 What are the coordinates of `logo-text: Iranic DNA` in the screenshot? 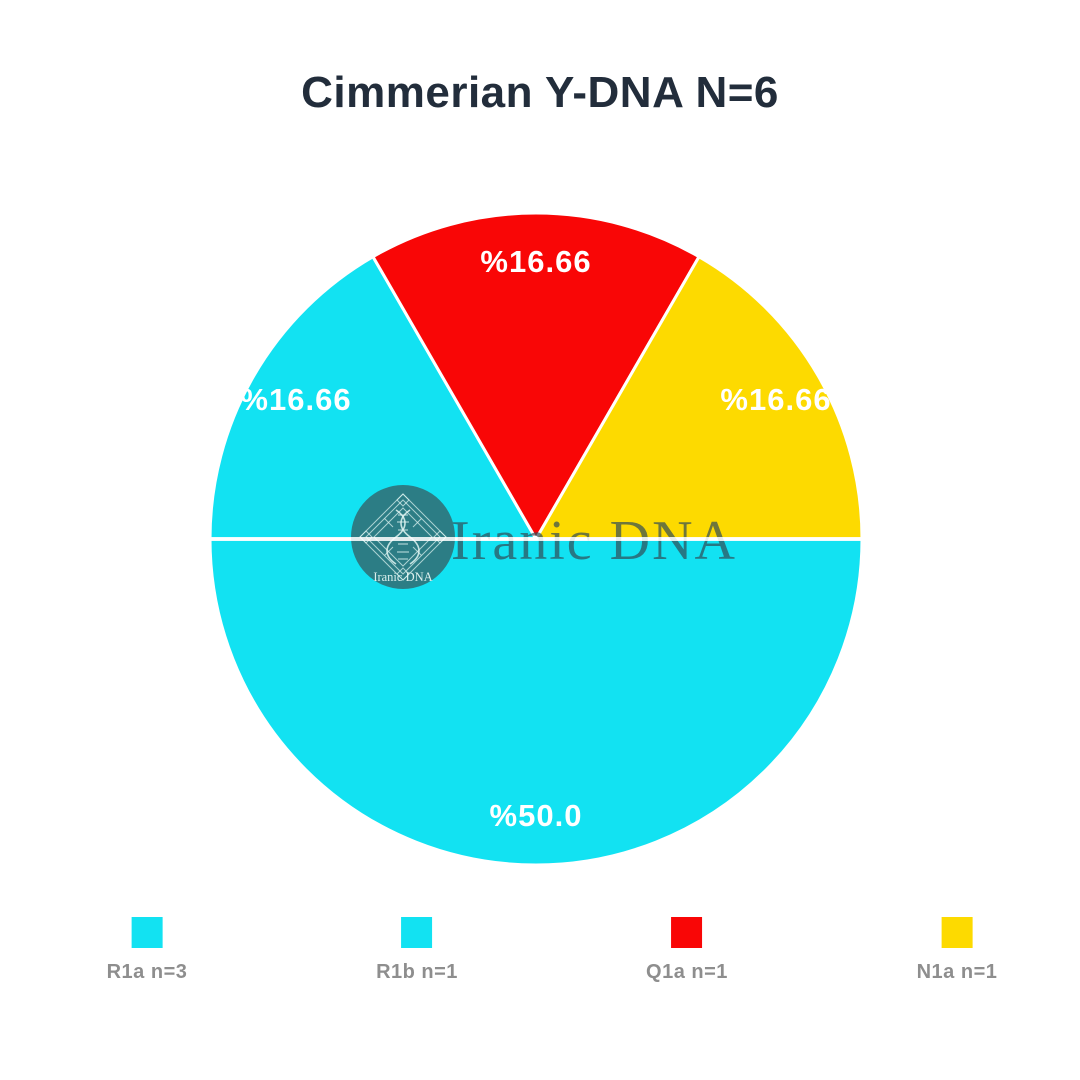 It's located at (402, 577).